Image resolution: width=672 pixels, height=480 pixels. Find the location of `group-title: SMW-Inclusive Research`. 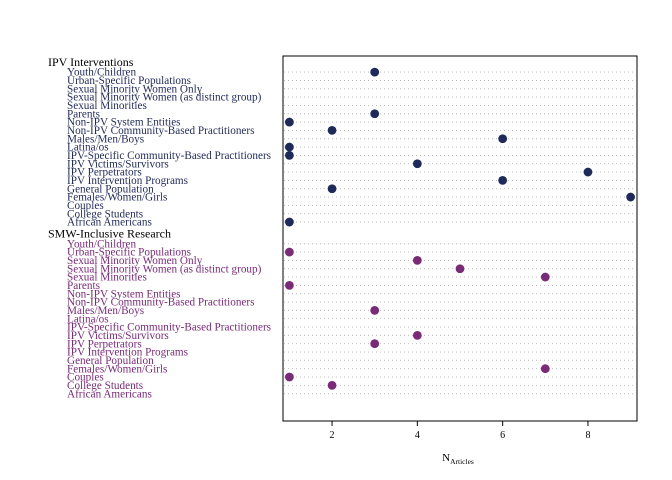

group-title: SMW-Inclusive Research is located at coordinates (109, 234).